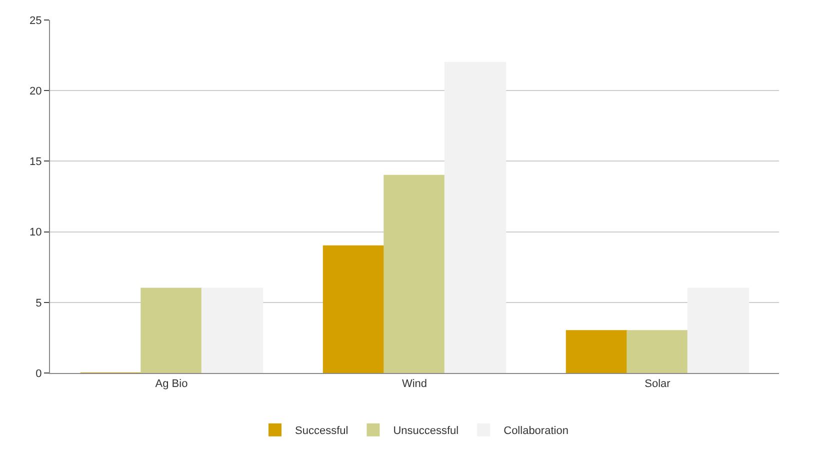  What do you see at coordinates (536, 431) in the screenshot?
I see `legend-label: Collaboration` at bounding box center [536, 431].